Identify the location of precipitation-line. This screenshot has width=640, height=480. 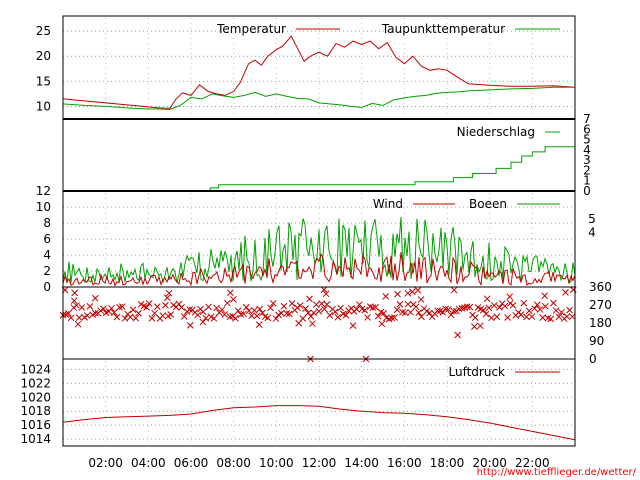
(319, 169).